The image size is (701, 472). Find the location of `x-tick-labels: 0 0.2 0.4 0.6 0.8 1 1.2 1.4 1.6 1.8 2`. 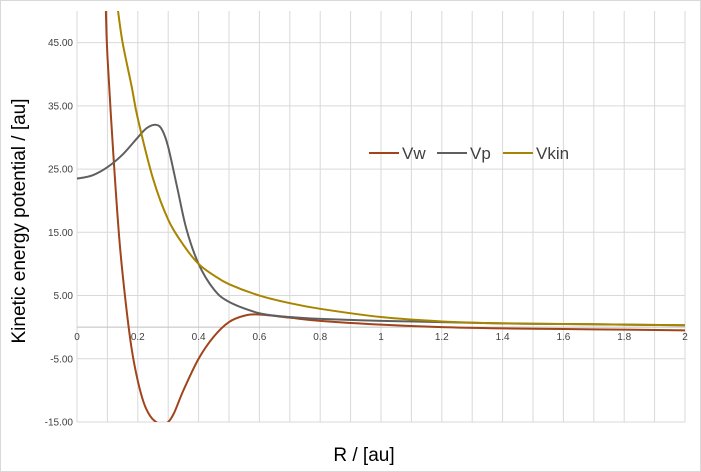

x-tick-labels: 0 0.2 0.4 0.6 0.8 1 1.2 1.4 1.6 1.8 2 is located at coordinates (381, 337).